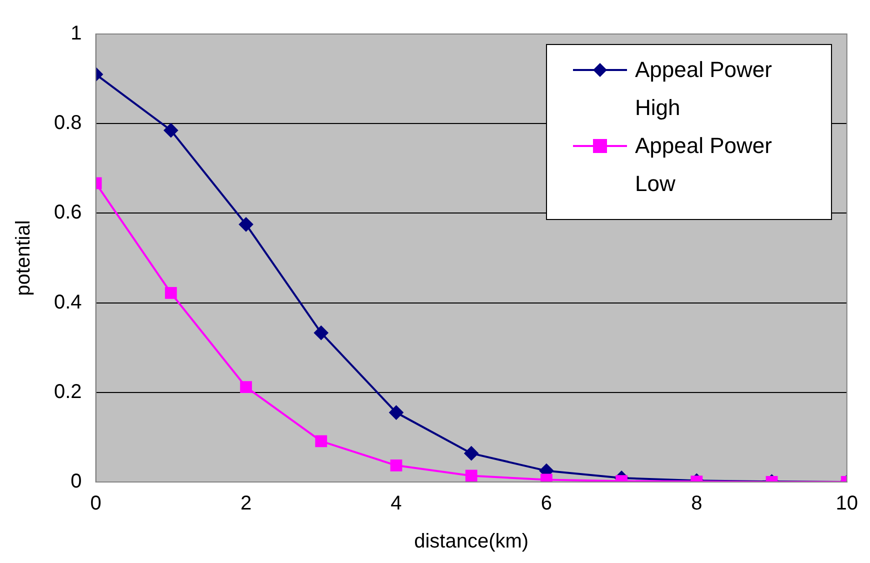  What do you see at coordinates (76, 481) in the screenshot?
I see `y-tick-label: 0` at bounding box center [76, 481].